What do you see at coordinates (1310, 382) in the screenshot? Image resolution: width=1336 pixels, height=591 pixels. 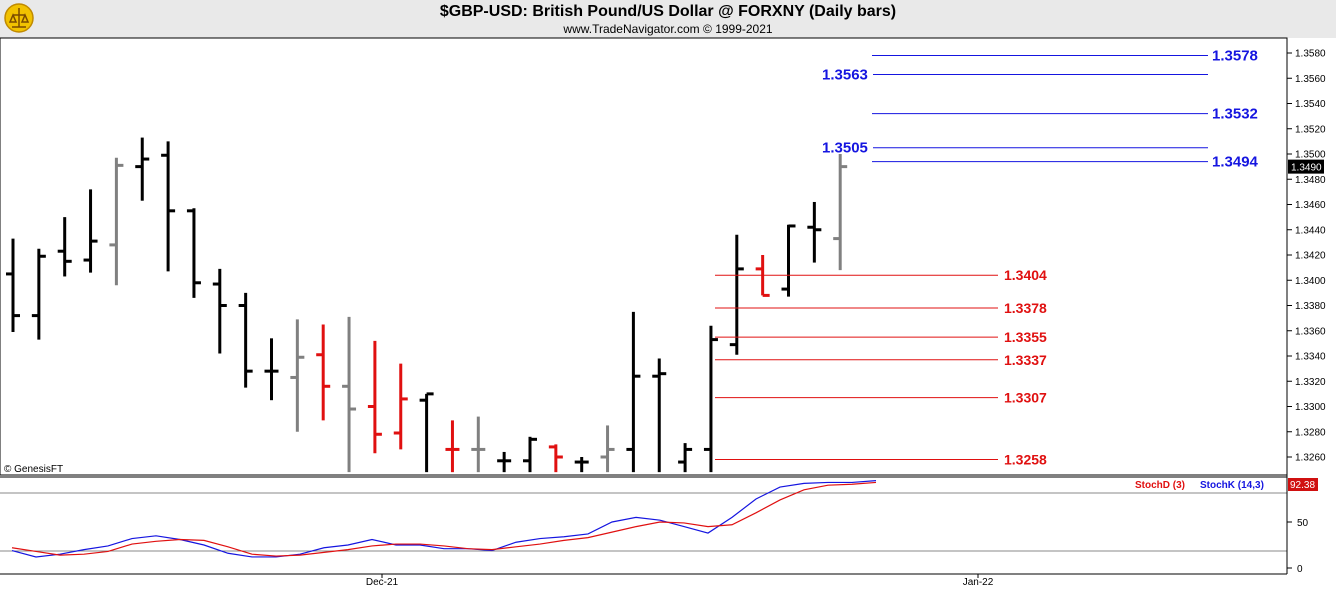 I see `price-tick-label: 1.3320` at bounding box center [1310, 382].